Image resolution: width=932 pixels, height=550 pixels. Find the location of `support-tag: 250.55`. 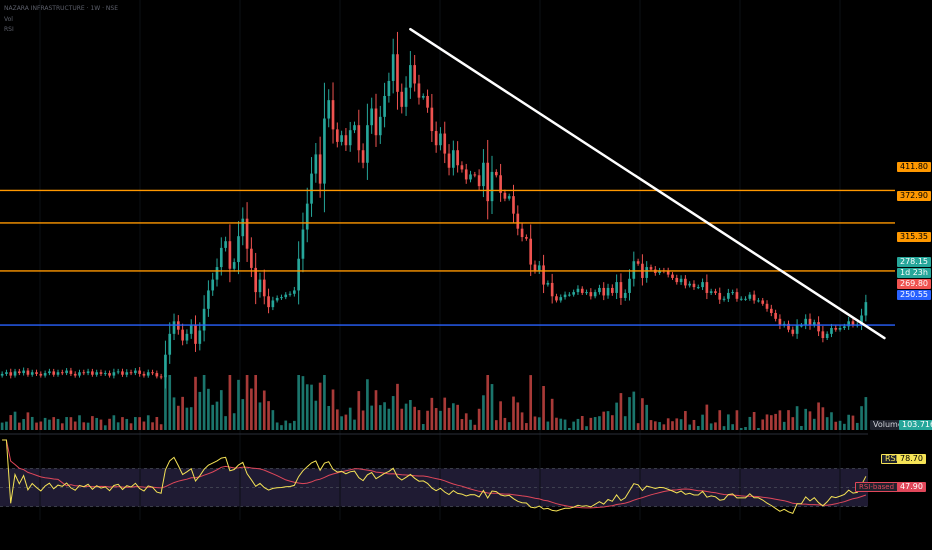

support-tag: 250.55 is located at coordinates (914, 295).